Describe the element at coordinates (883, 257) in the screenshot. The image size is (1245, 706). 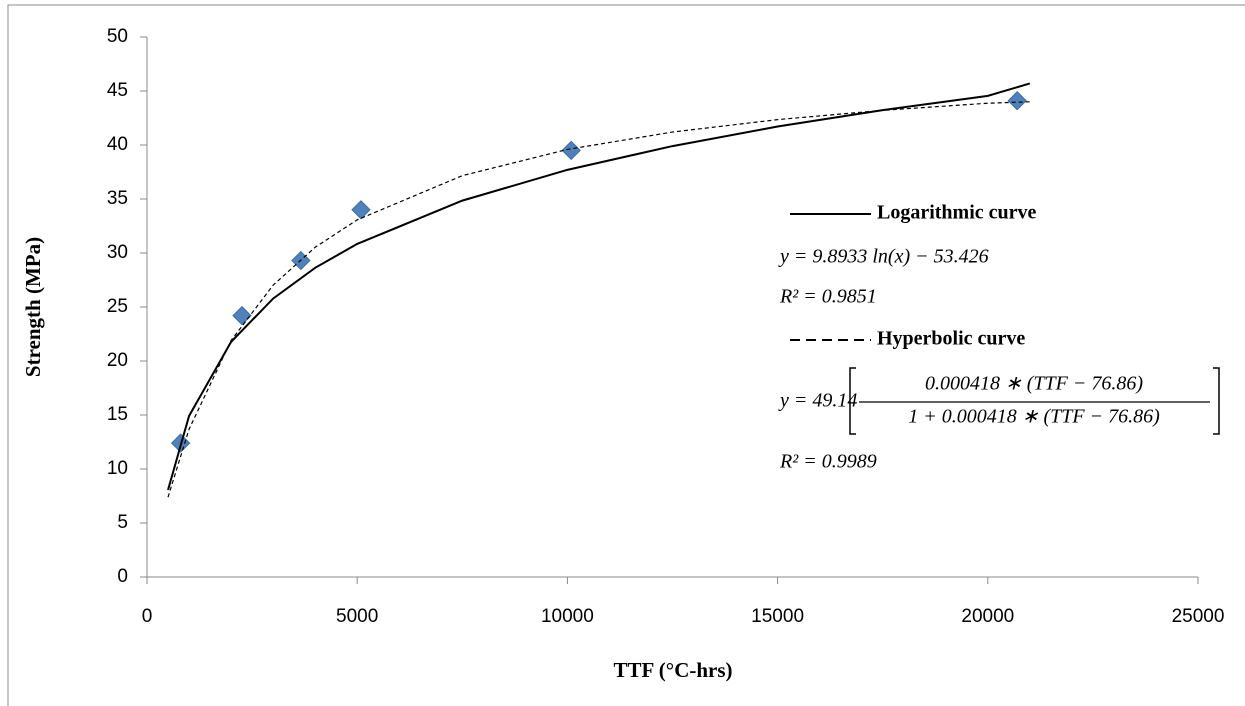
I see `equation: y = 9.8933 ln(x) − 53.426` at that location.